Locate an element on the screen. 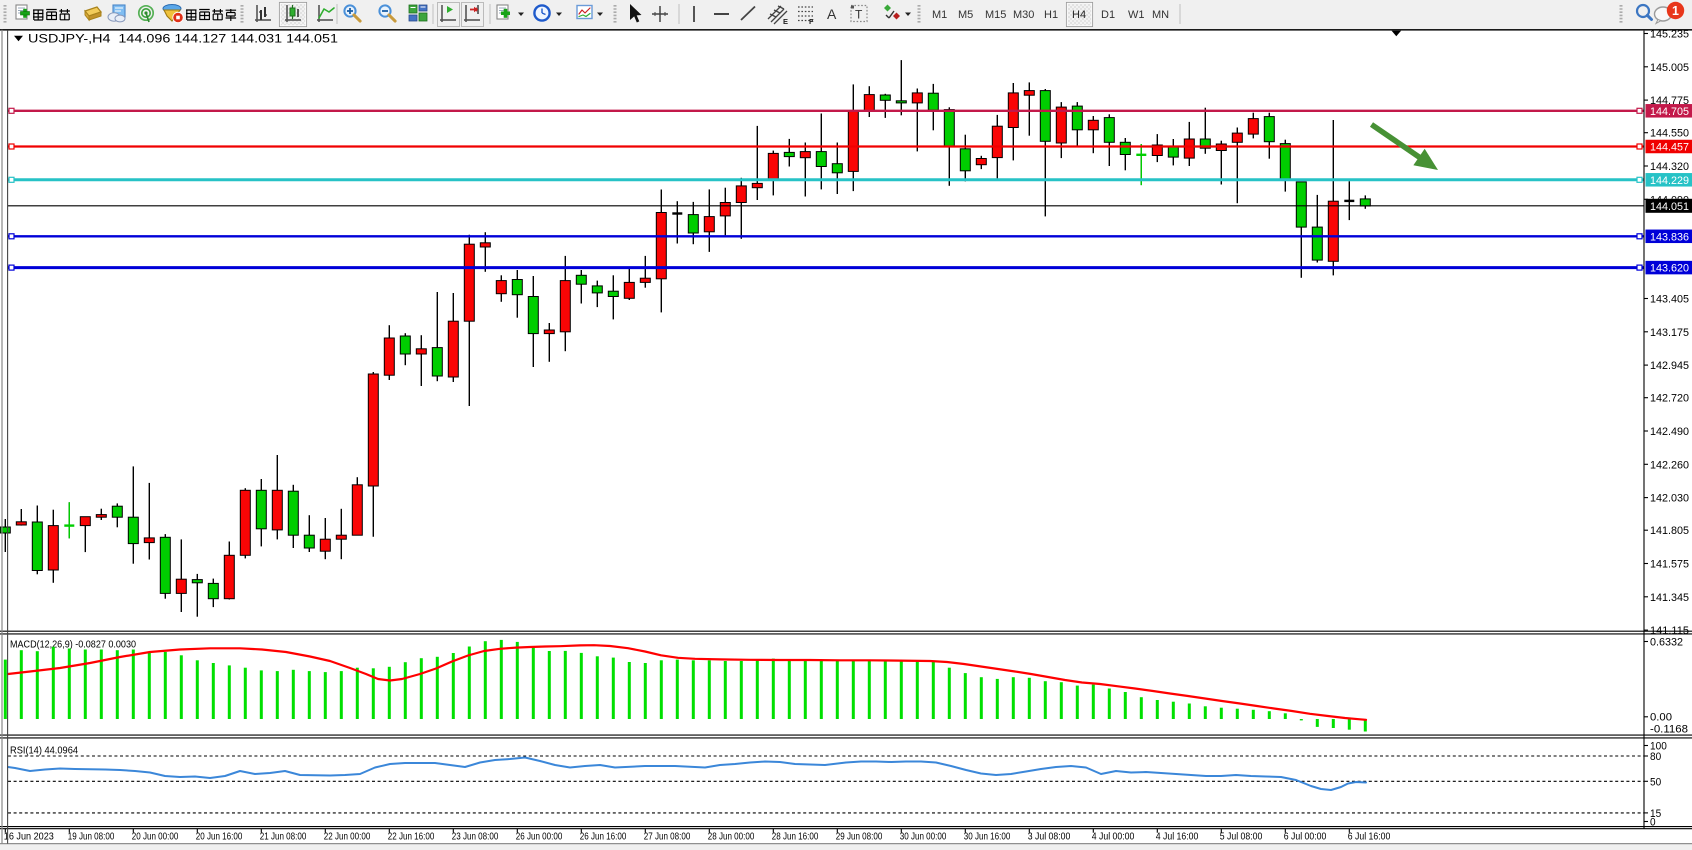 The width and height of the screenshot is (1692, 850). svg-text: 142.260 is located at coordinates (1669, 465).